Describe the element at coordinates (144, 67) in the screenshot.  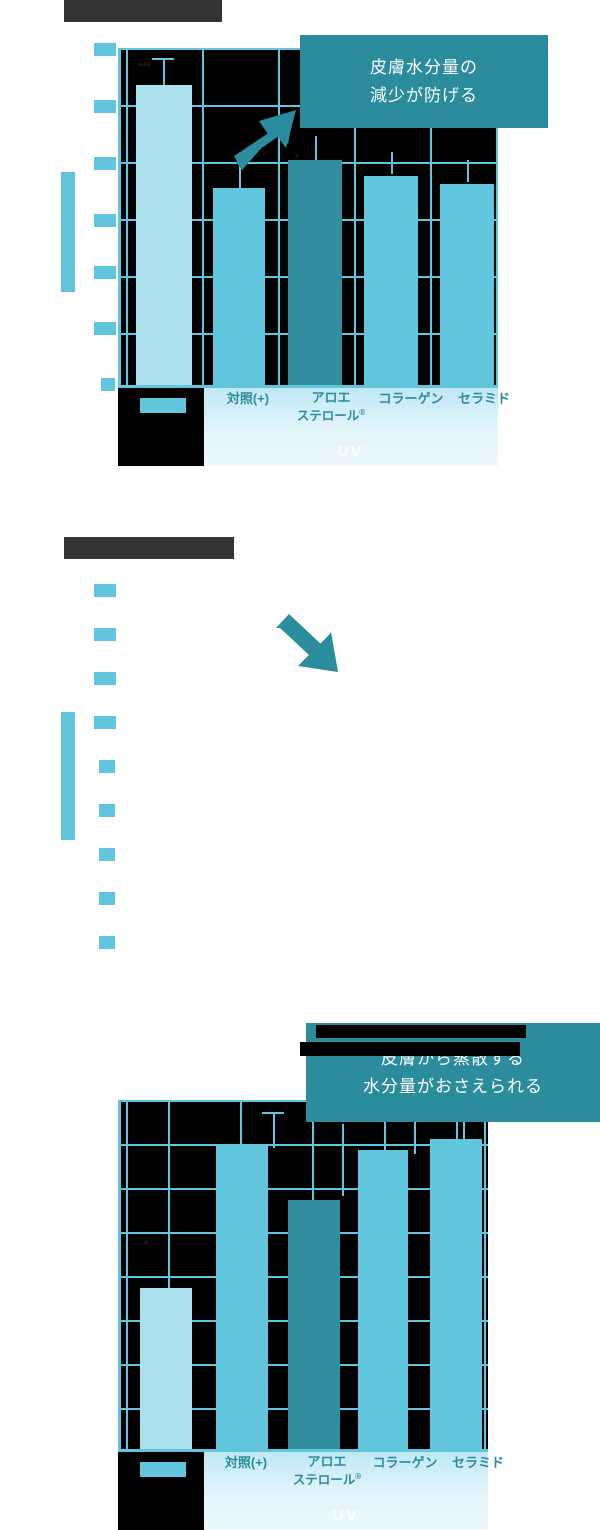
I see `significance-mark-bar-0: ***` at that location.